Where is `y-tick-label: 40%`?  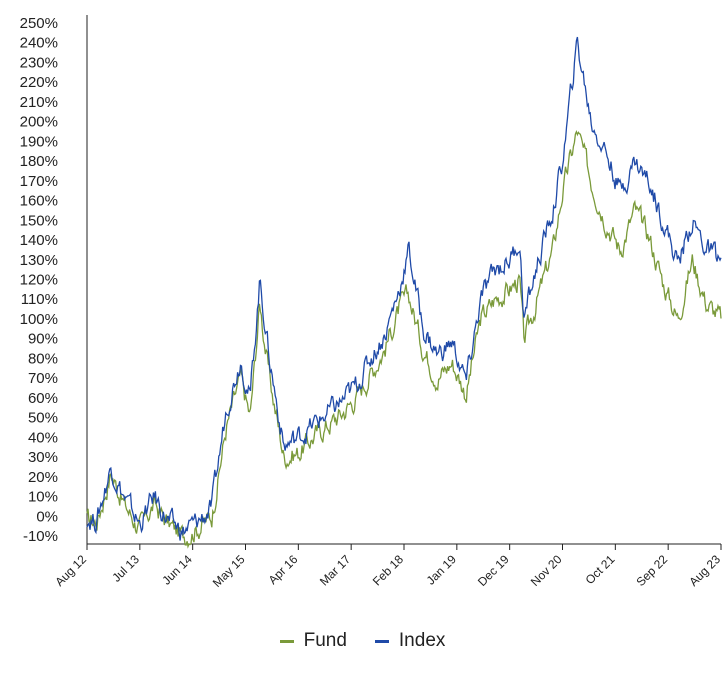 y-tick-label: 40% is located at coordinates (43, 437).